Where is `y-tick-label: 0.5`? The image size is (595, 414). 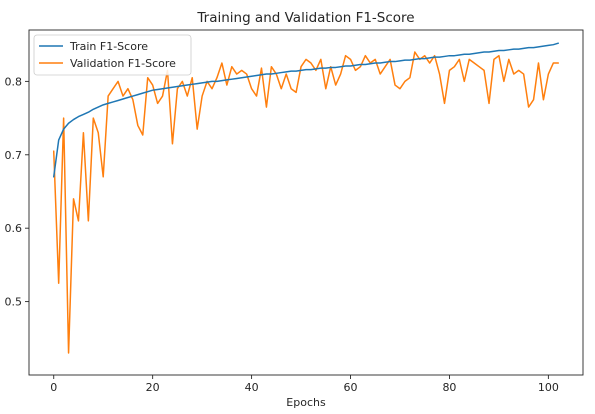 y-tick-label: 0.5 is located at coordinates (14, 302).